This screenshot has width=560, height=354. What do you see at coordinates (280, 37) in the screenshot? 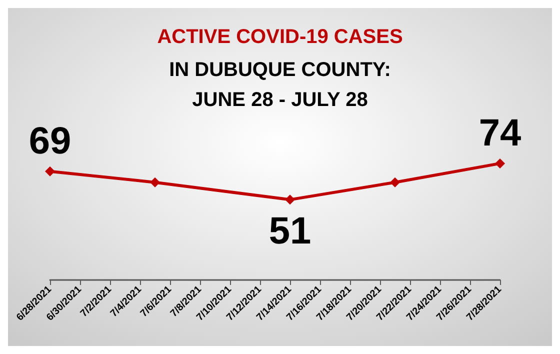
I see `chart-title: ACTIVE COVID-19 CASES` at bounding box center [280, 37].